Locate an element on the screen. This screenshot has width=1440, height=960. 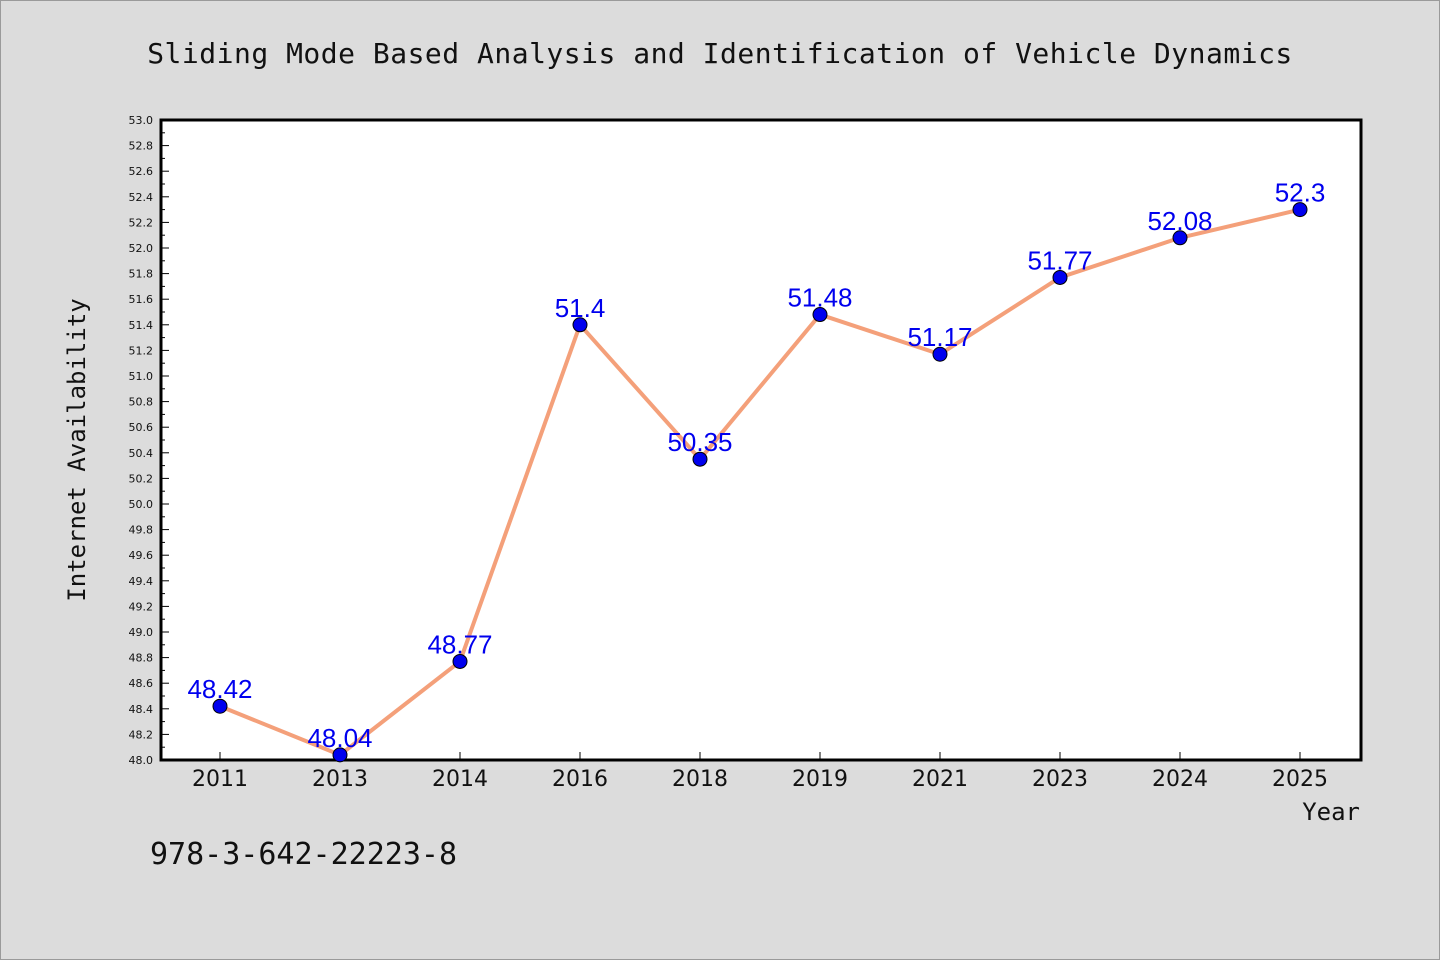
y-tick-label: 50.4 is located at coordinates (141, 453).